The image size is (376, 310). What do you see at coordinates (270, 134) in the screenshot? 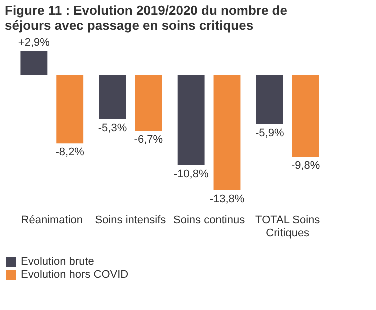
I see `data-label: -5,9%` at bounding box center [270, 134].